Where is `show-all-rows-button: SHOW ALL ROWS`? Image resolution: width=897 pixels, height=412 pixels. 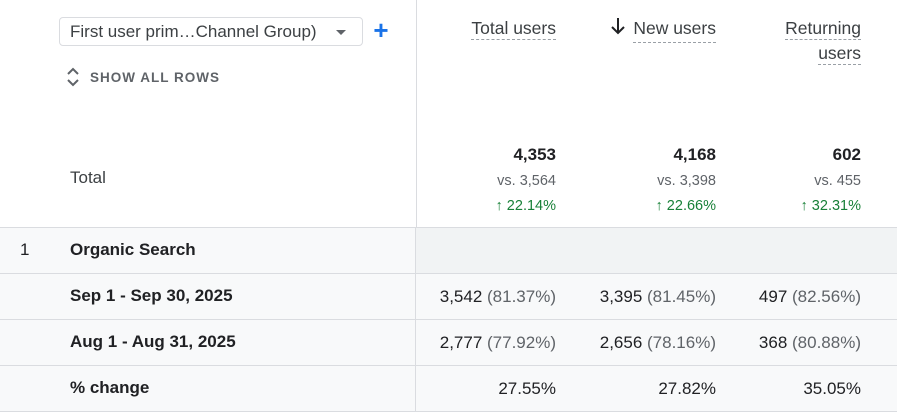
show-all-rows-button: SHOW ALL ROWS is located at coordinates (143, 77).